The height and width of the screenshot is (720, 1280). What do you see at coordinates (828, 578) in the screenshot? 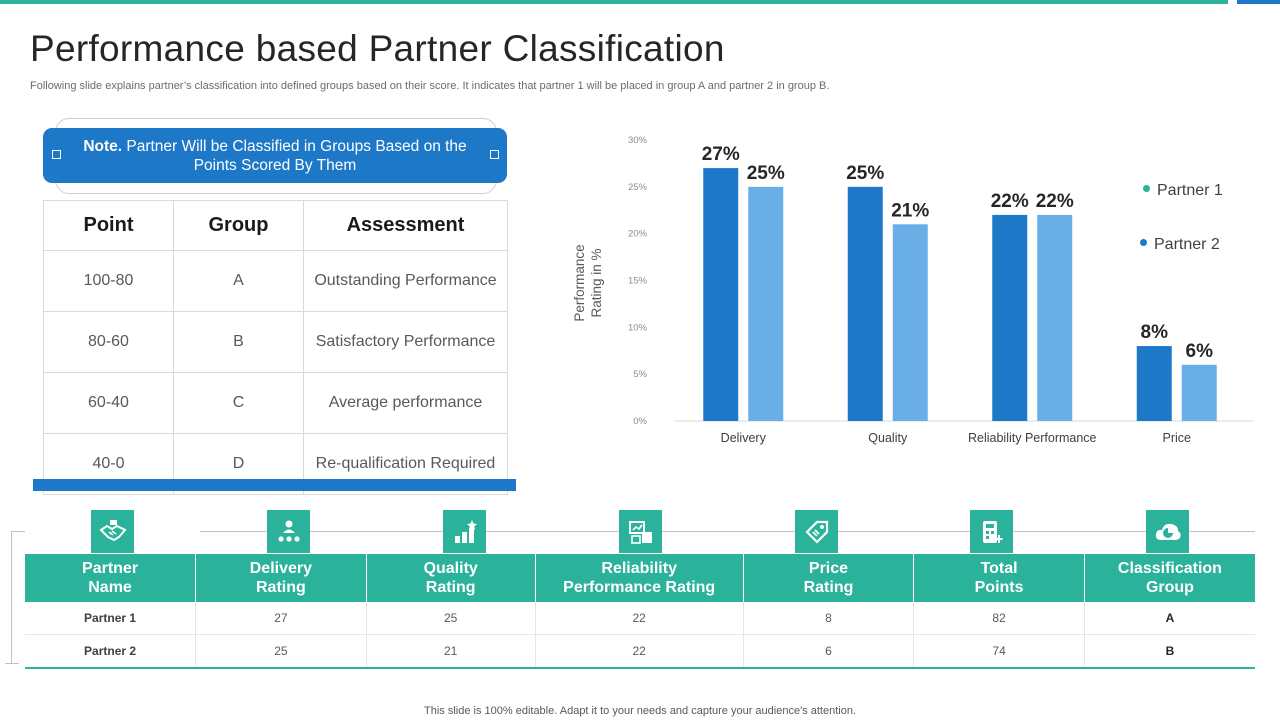
I see `score-header-price-rating: Price Rating` at bounding box center [828, 578].